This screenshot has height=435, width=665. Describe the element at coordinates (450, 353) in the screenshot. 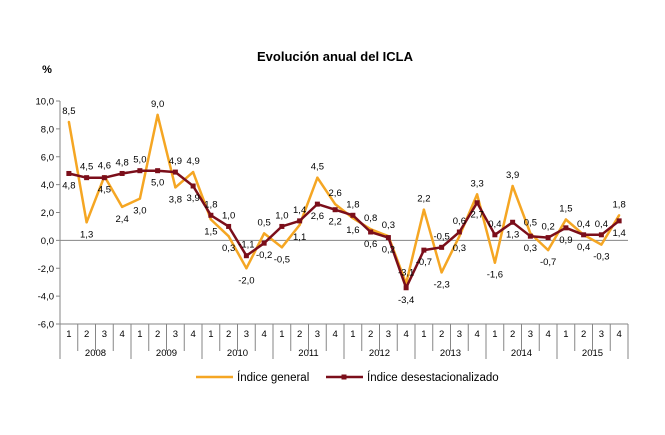

I see `x-tick-label-year: 2013` at that location.